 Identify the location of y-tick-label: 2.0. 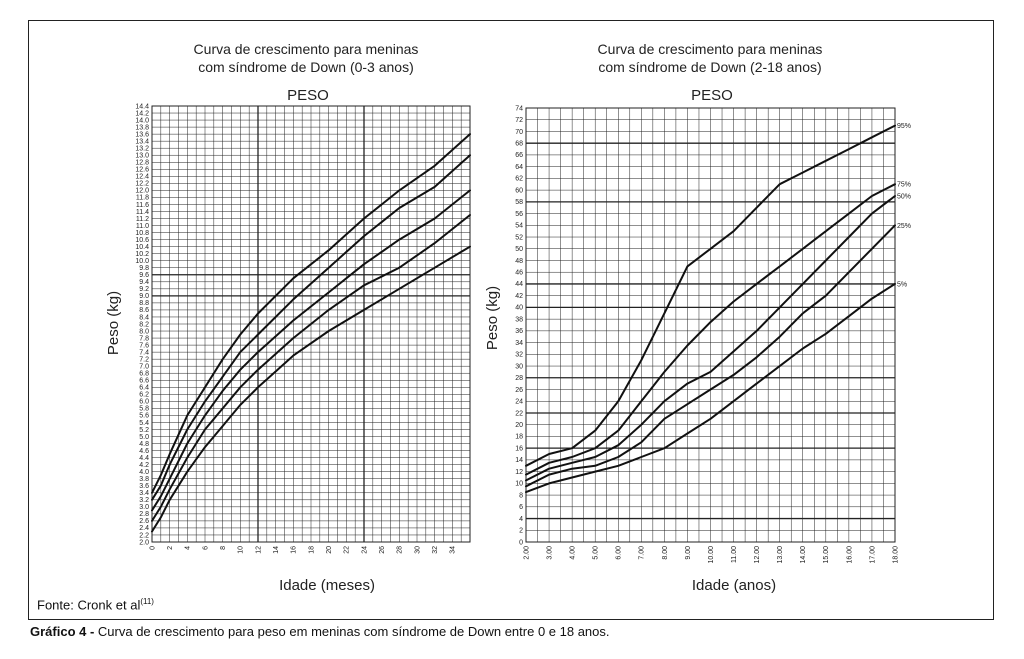
(144, 542).